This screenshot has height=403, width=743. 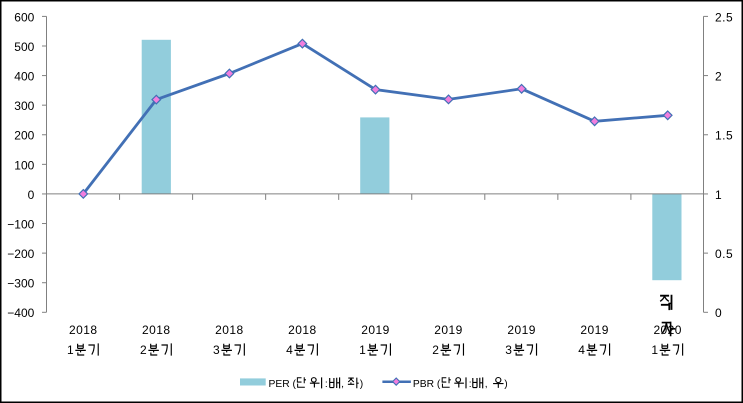 What do you see at coordinates (24, 136) in the screenshot?
I see `svg-text: 200` at bounding box center [24, 136].